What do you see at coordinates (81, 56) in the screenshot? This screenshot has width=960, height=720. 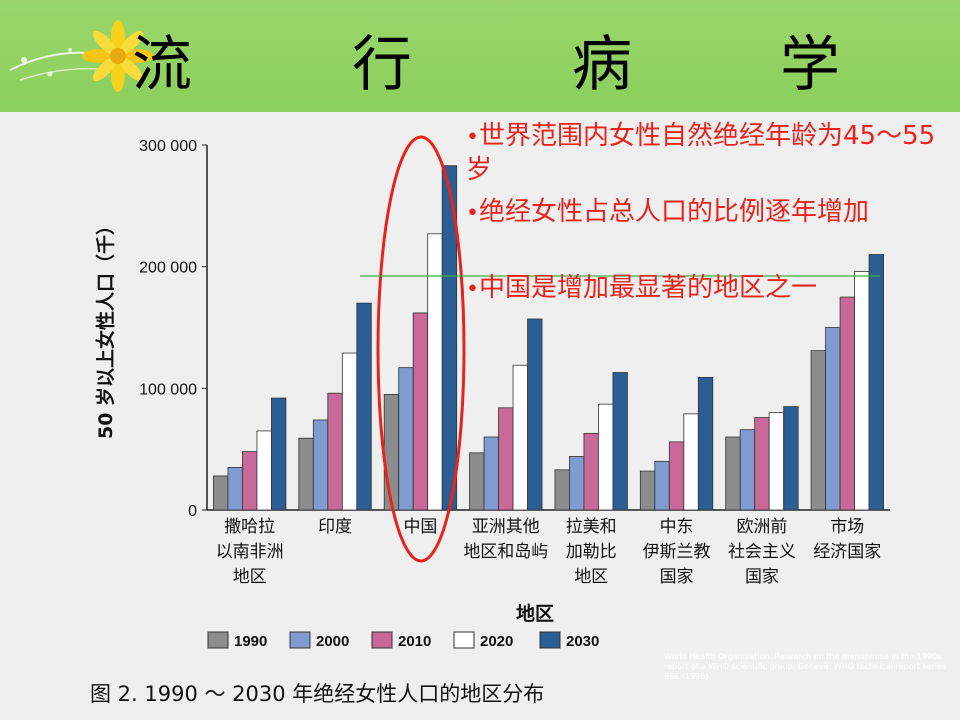 I see `flower-decoration-icon` at bounding box center [81, 56].